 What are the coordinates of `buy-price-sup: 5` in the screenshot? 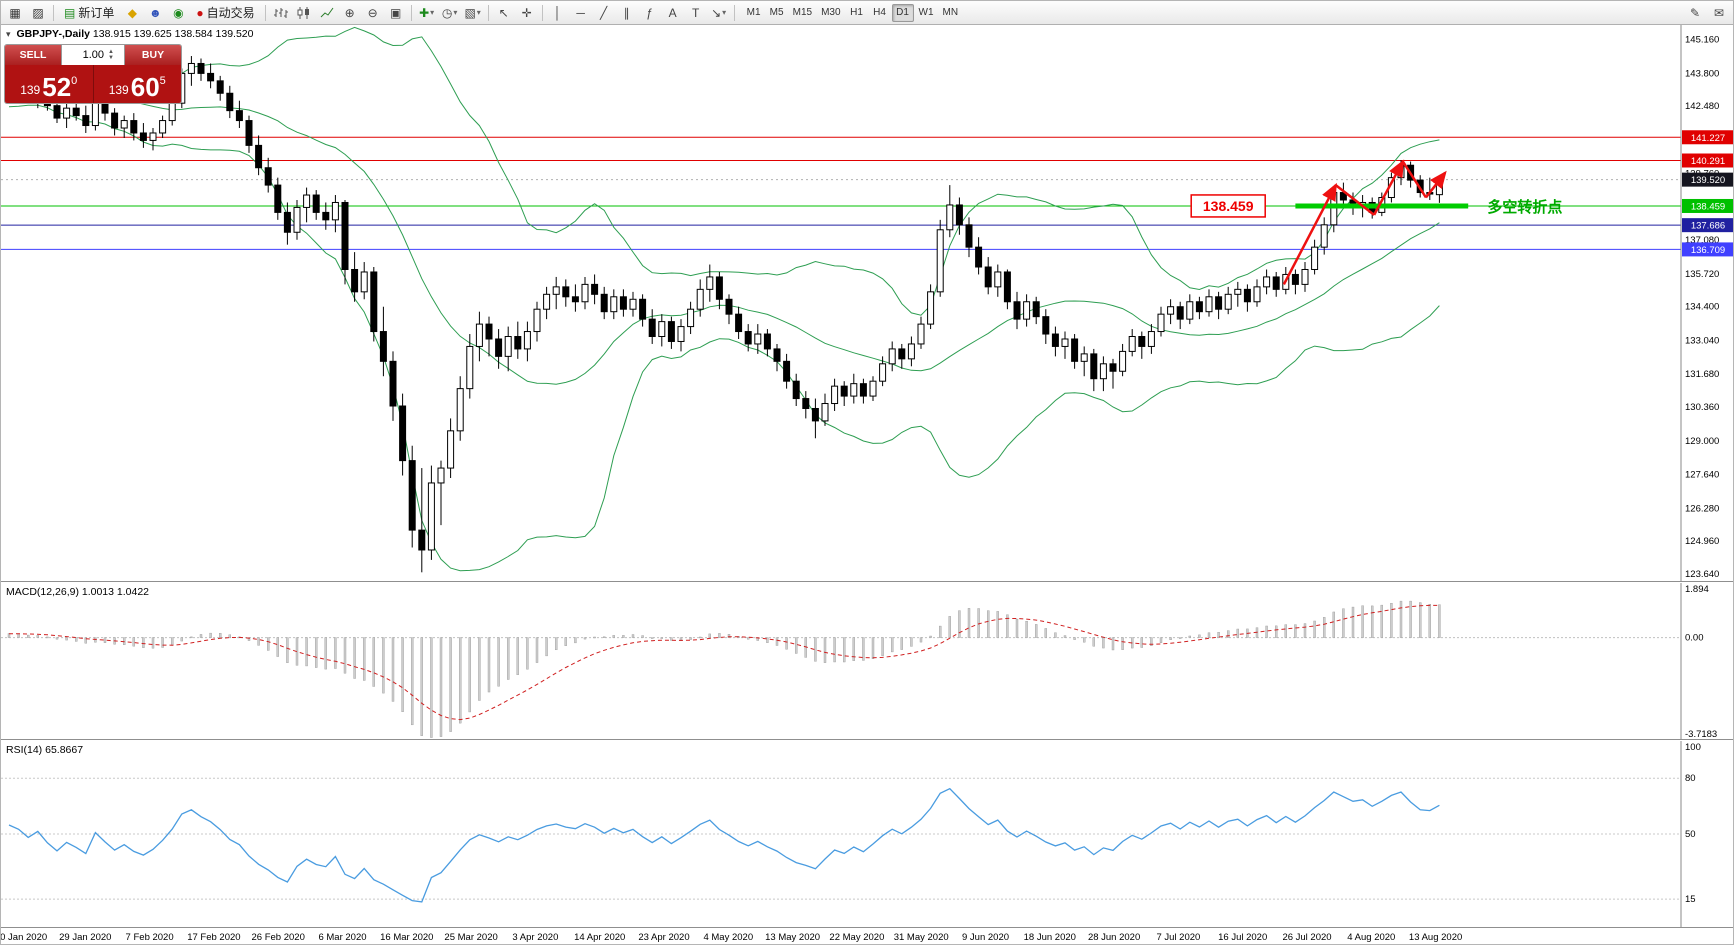 It's located at (162, 81).